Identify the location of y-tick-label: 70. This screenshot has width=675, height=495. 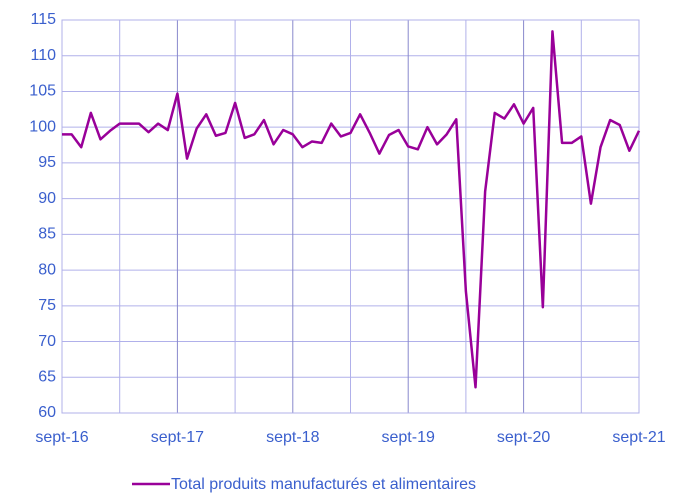
(47, 341).